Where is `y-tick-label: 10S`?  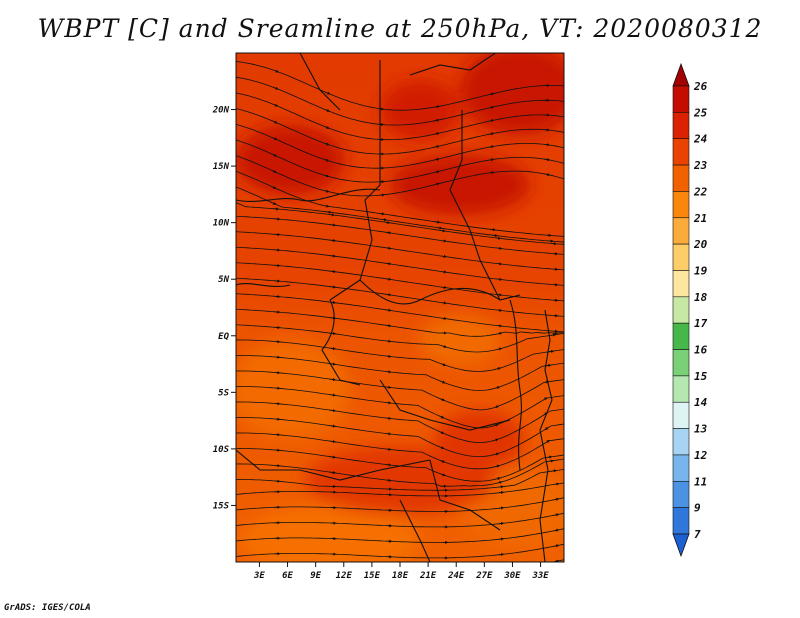 y-tick-label: 10S is located at coordinates (221, 450).